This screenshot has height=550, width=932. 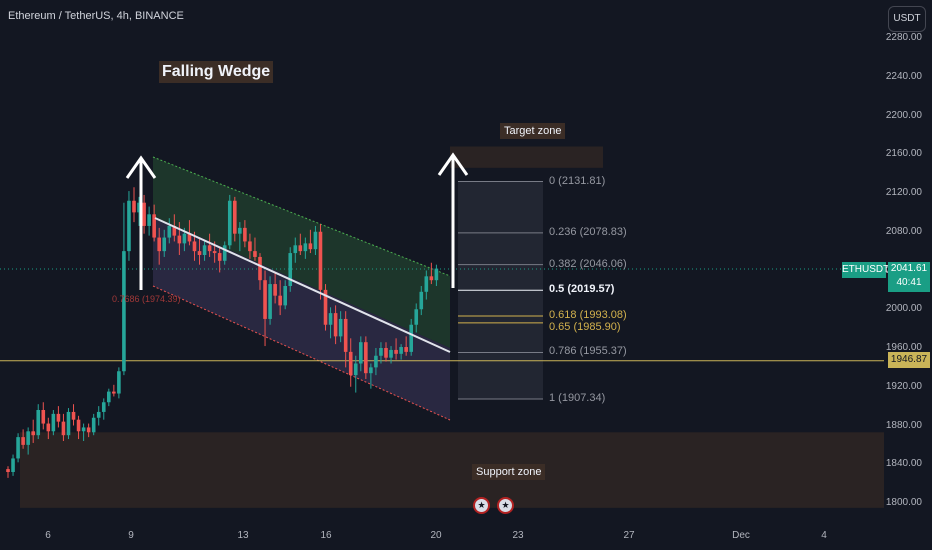 I want to click on fib-level-label: 0 (2131.81), so click(x=577, y=180).